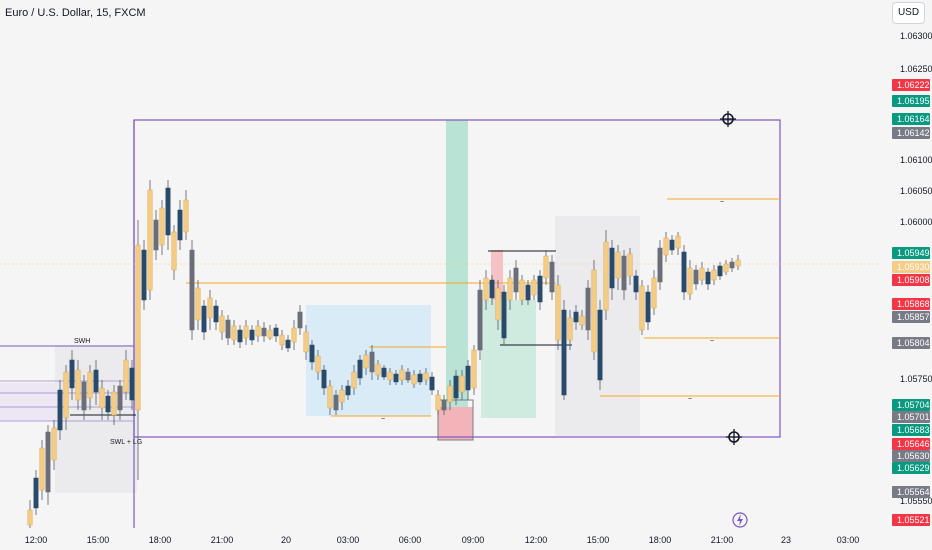 This screenshot has width=932, height=550. What do you see at coordinates (911, 520) in the screenshot?
I see `price-tag: 1.05521` at bounding box center [911, 520].